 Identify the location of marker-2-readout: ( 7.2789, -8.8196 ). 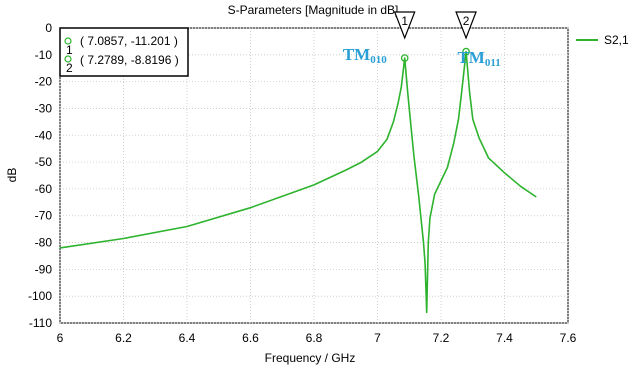
(129, 60).